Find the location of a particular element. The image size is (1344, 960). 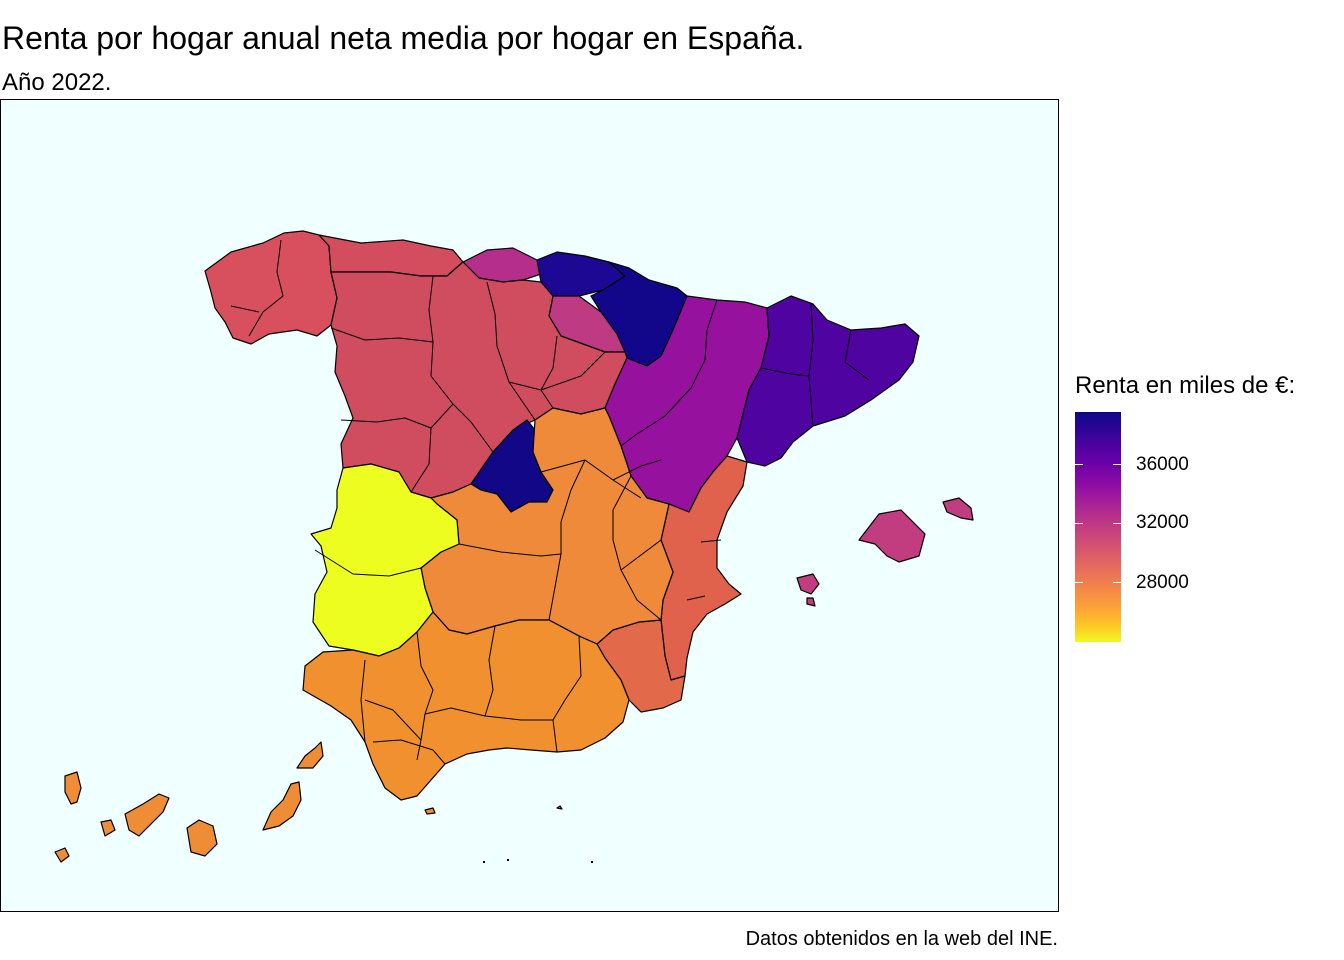

region-valencia is located at coordinates (704, 568).